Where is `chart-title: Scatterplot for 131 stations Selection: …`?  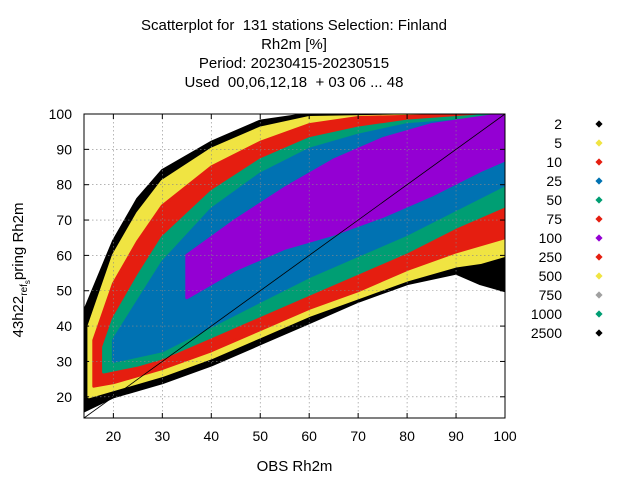
chart-title: Scatterplot for 131 stations Selection: … is located at coordinates (294, 54).